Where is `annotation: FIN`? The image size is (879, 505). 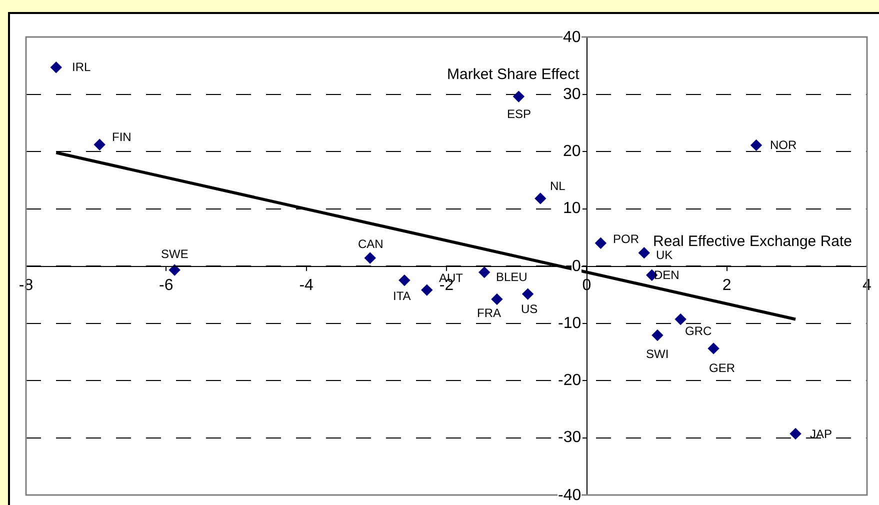
annotation: FIN is located at coordinates (122, 137).